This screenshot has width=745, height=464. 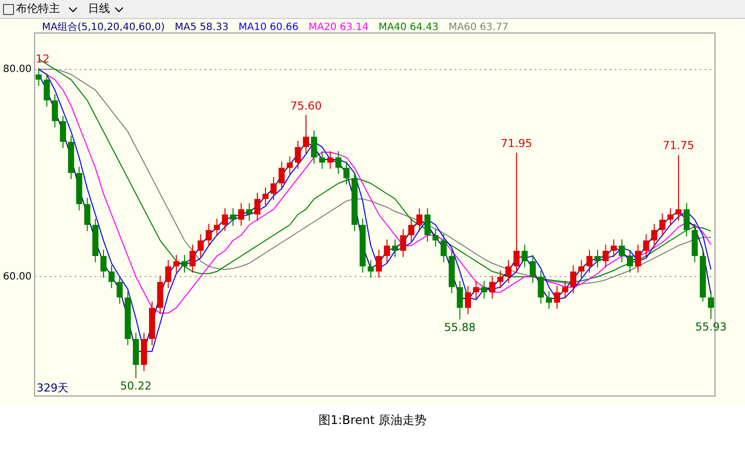 I want to click on text: MA20 63.14, so click(x=338, y=27).